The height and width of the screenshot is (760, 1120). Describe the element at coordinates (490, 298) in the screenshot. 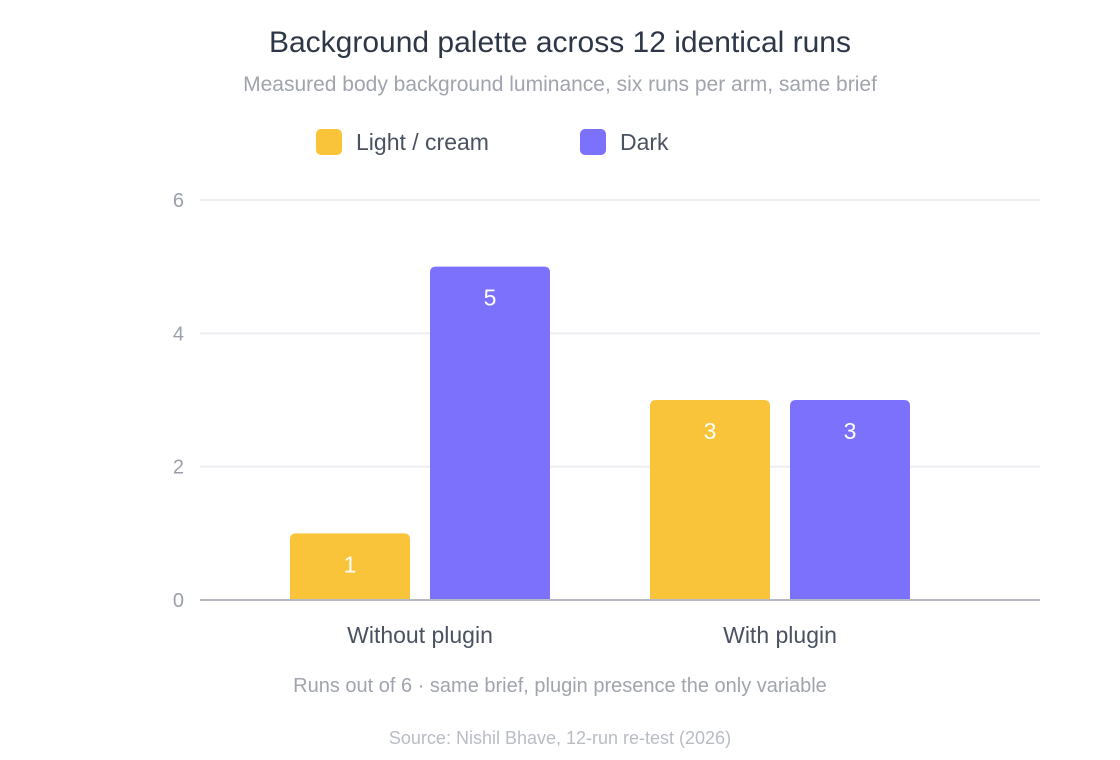

I see `bar-value-label: 5` at that location.